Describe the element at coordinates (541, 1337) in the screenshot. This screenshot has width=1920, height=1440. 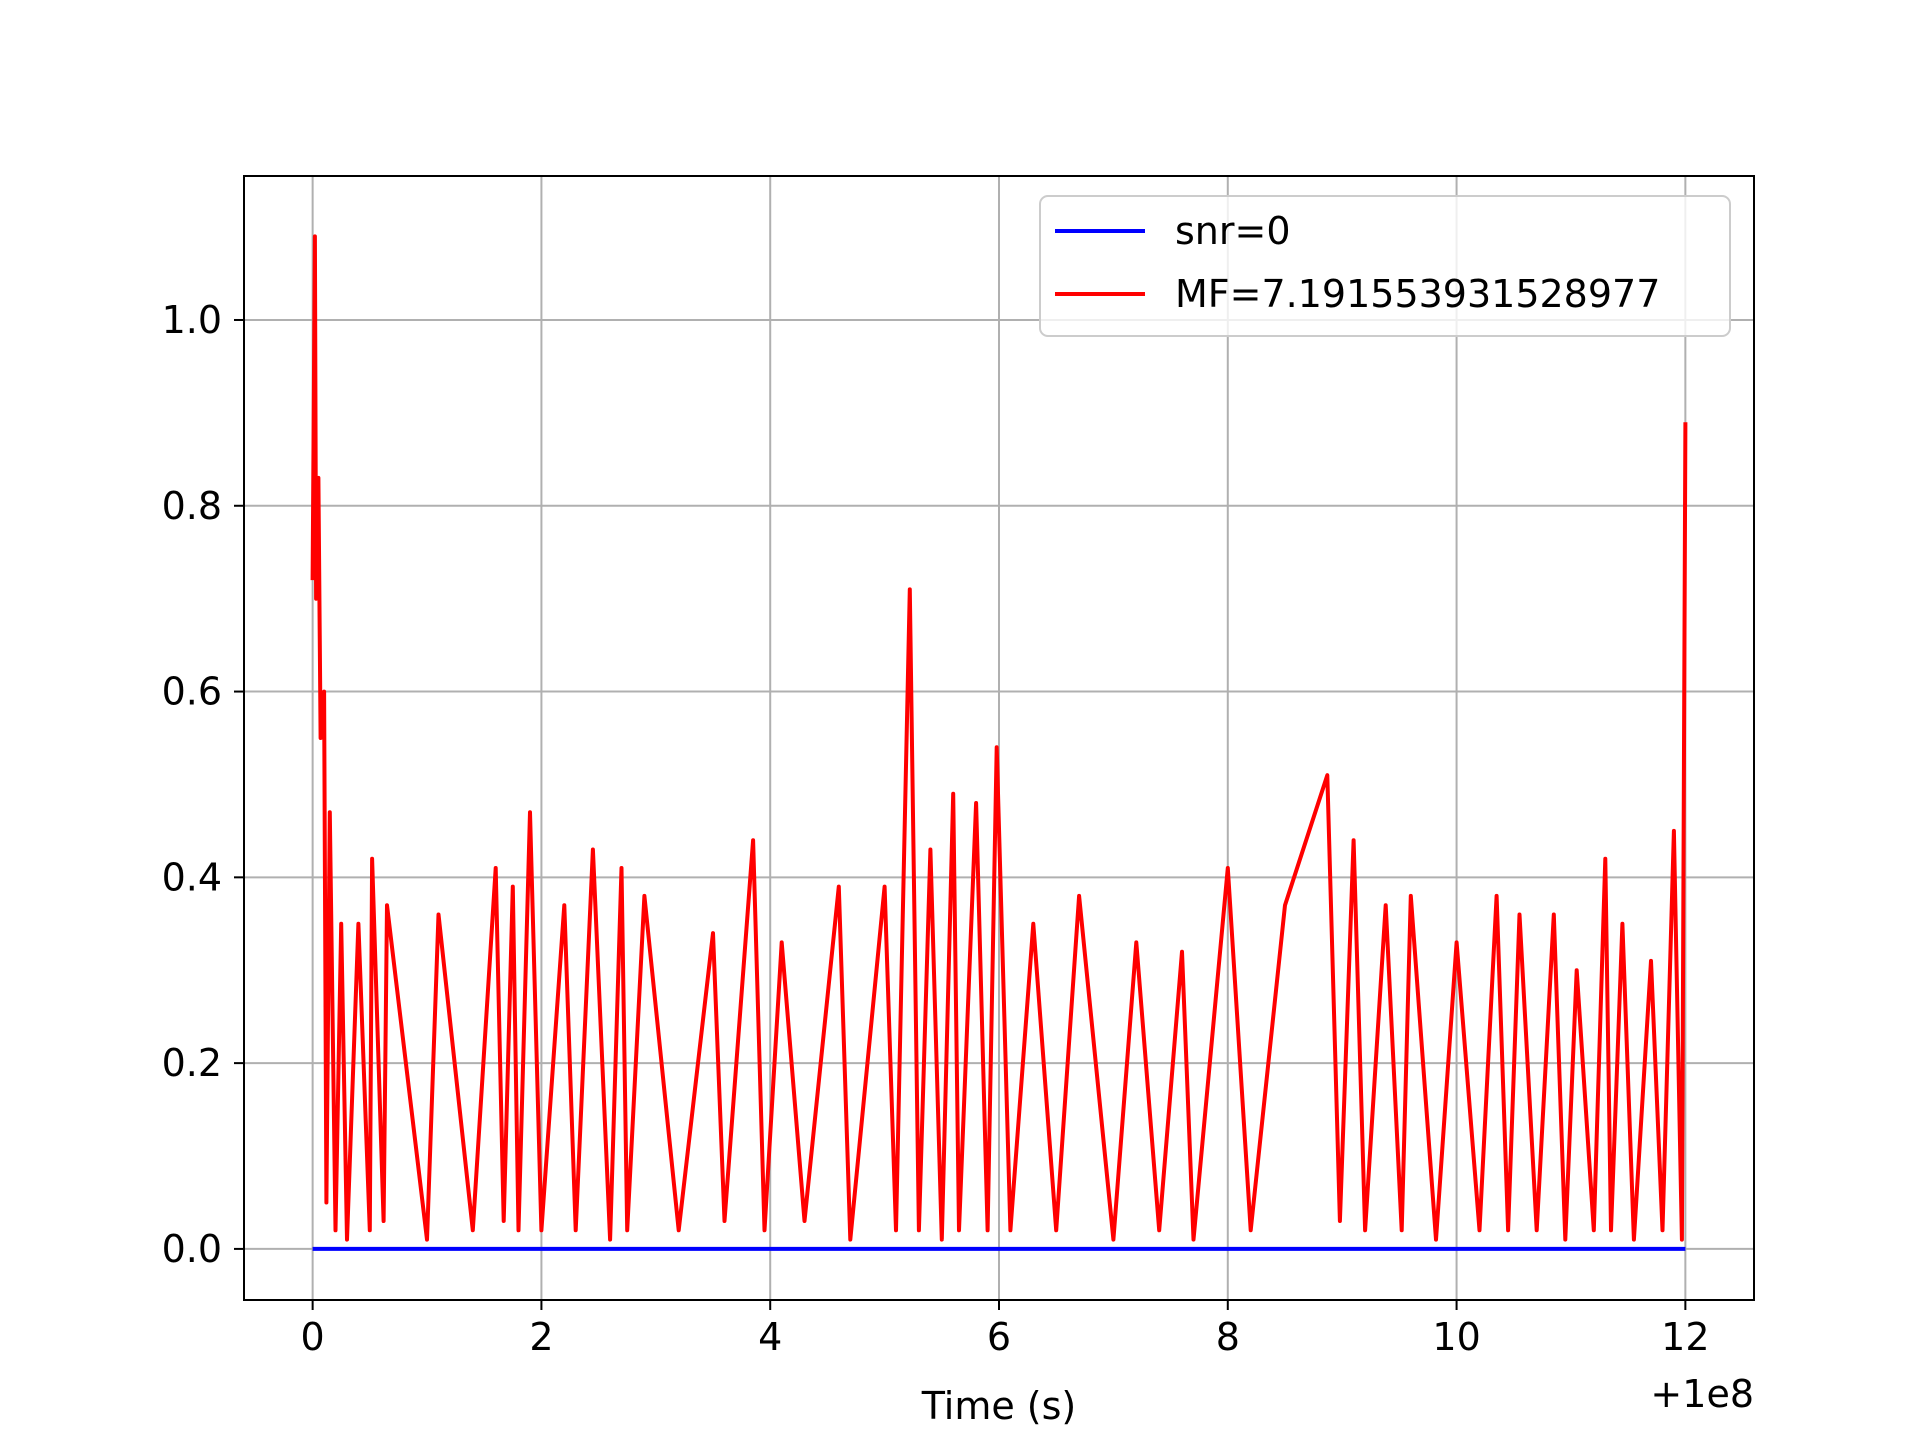
I see `x-tick-label: 2` at that location.